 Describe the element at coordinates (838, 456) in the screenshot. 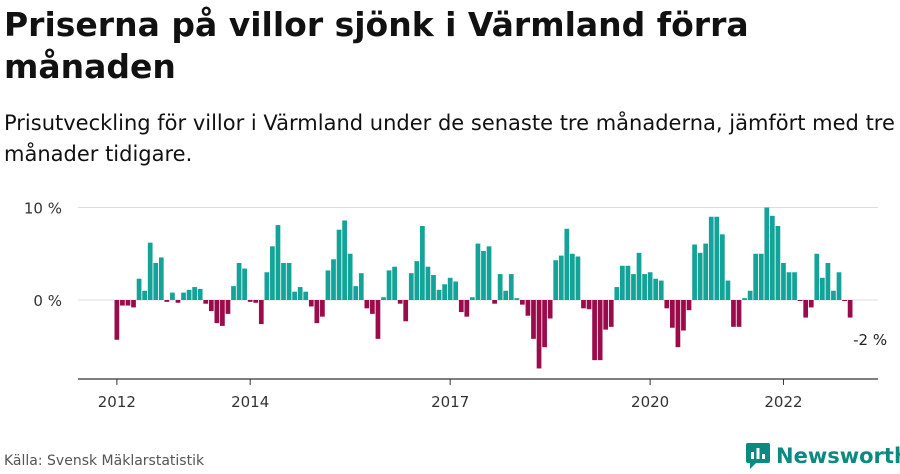

I see `brand-name: Newsworthy` at that location.